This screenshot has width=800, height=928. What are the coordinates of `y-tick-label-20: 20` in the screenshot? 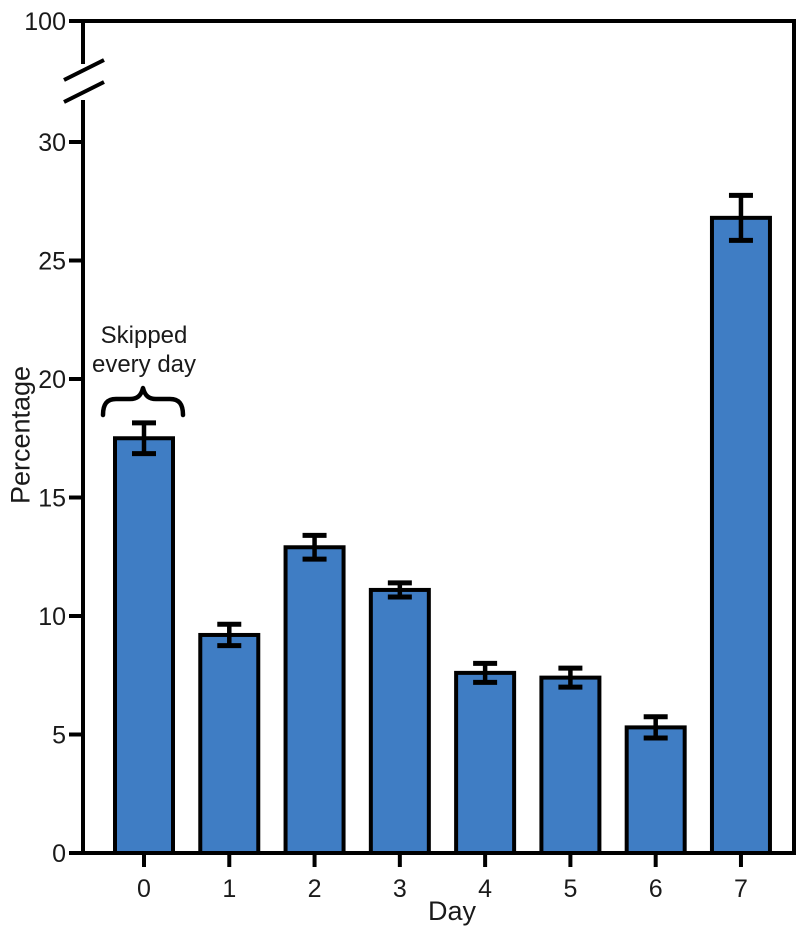 It's located at (52, 380).